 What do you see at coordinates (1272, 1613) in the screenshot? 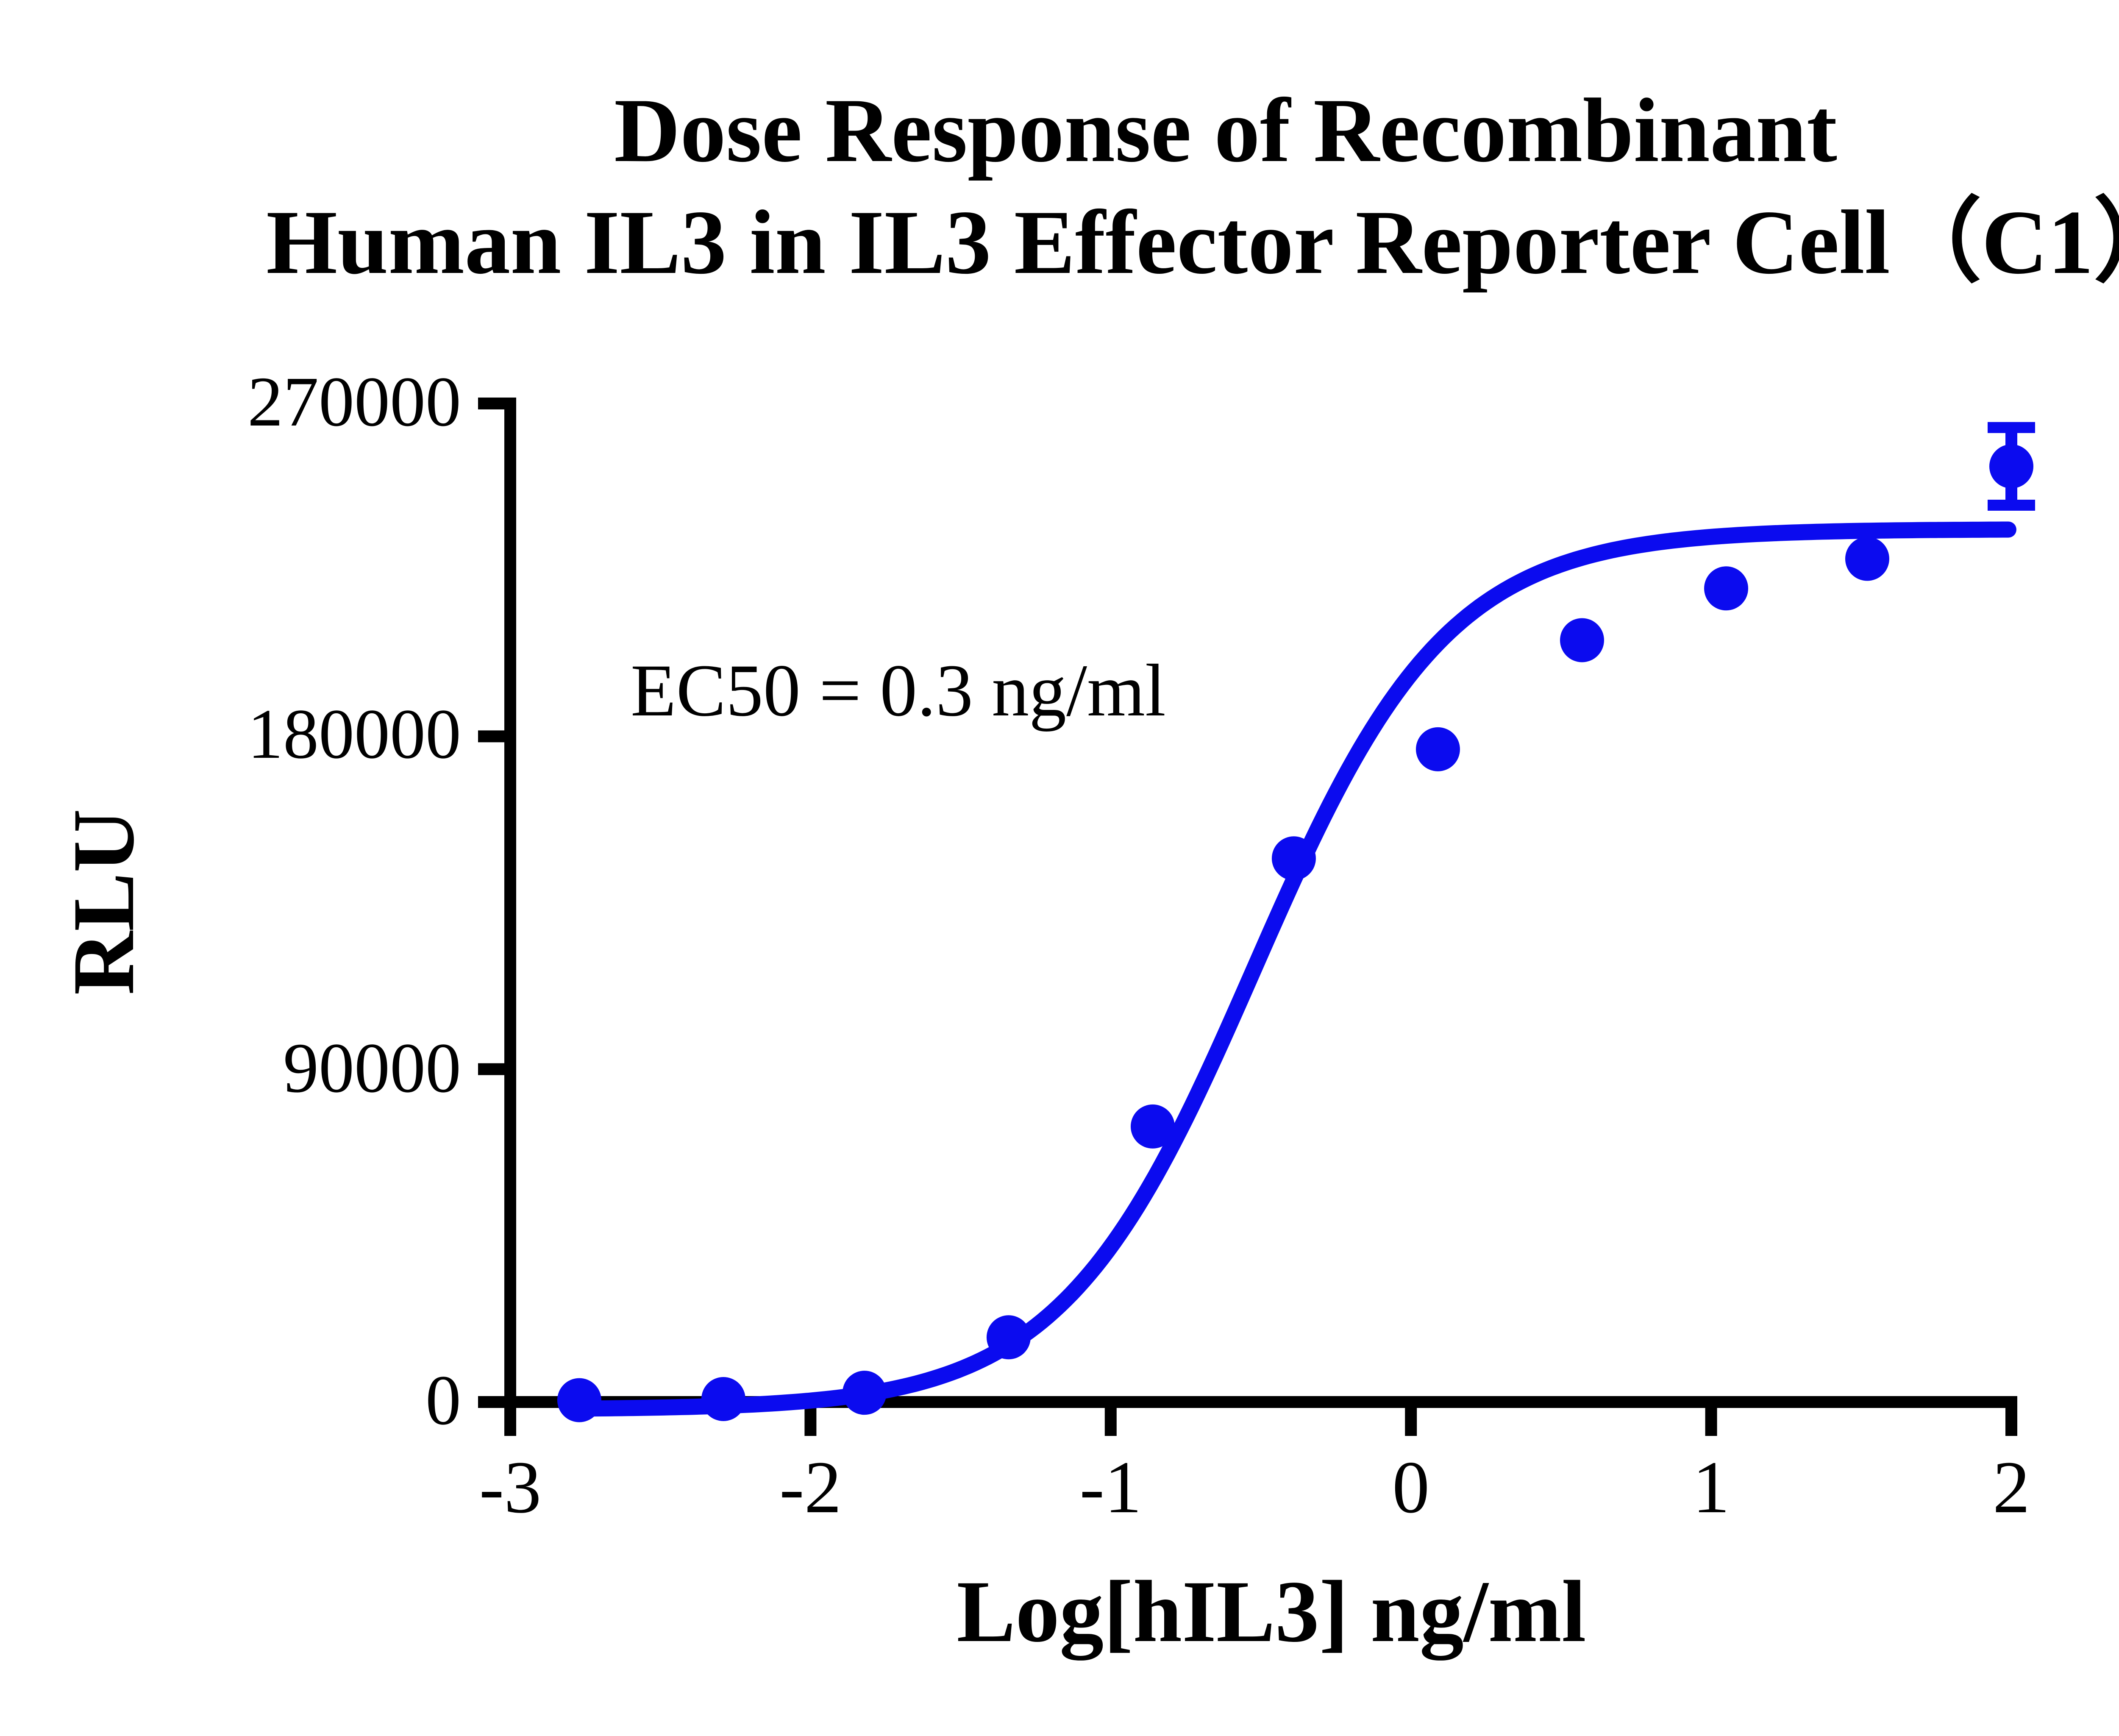
I see `x-axis-label: Log[hIL3] ng/ml` at bounding box center [1272, 1613].